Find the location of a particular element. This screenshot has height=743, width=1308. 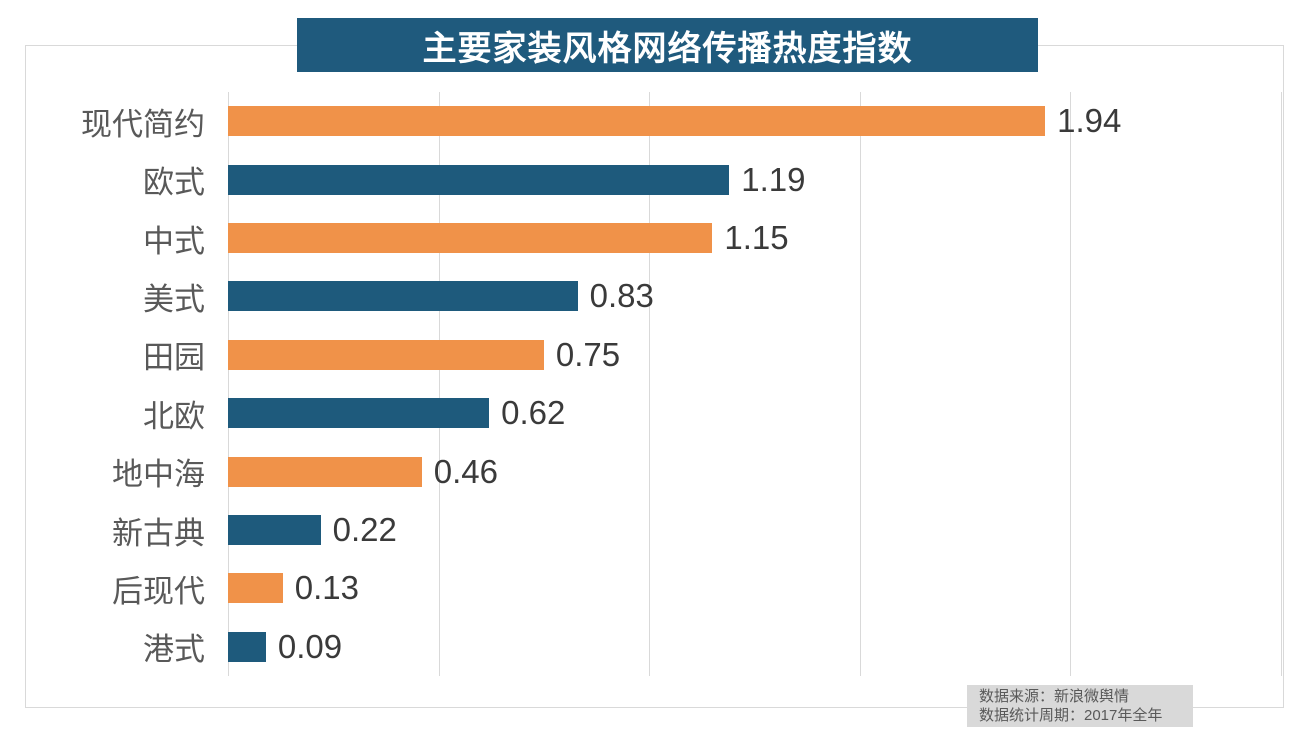

bar-row: 欧式 1.19 is located at coordinates (712, 179).